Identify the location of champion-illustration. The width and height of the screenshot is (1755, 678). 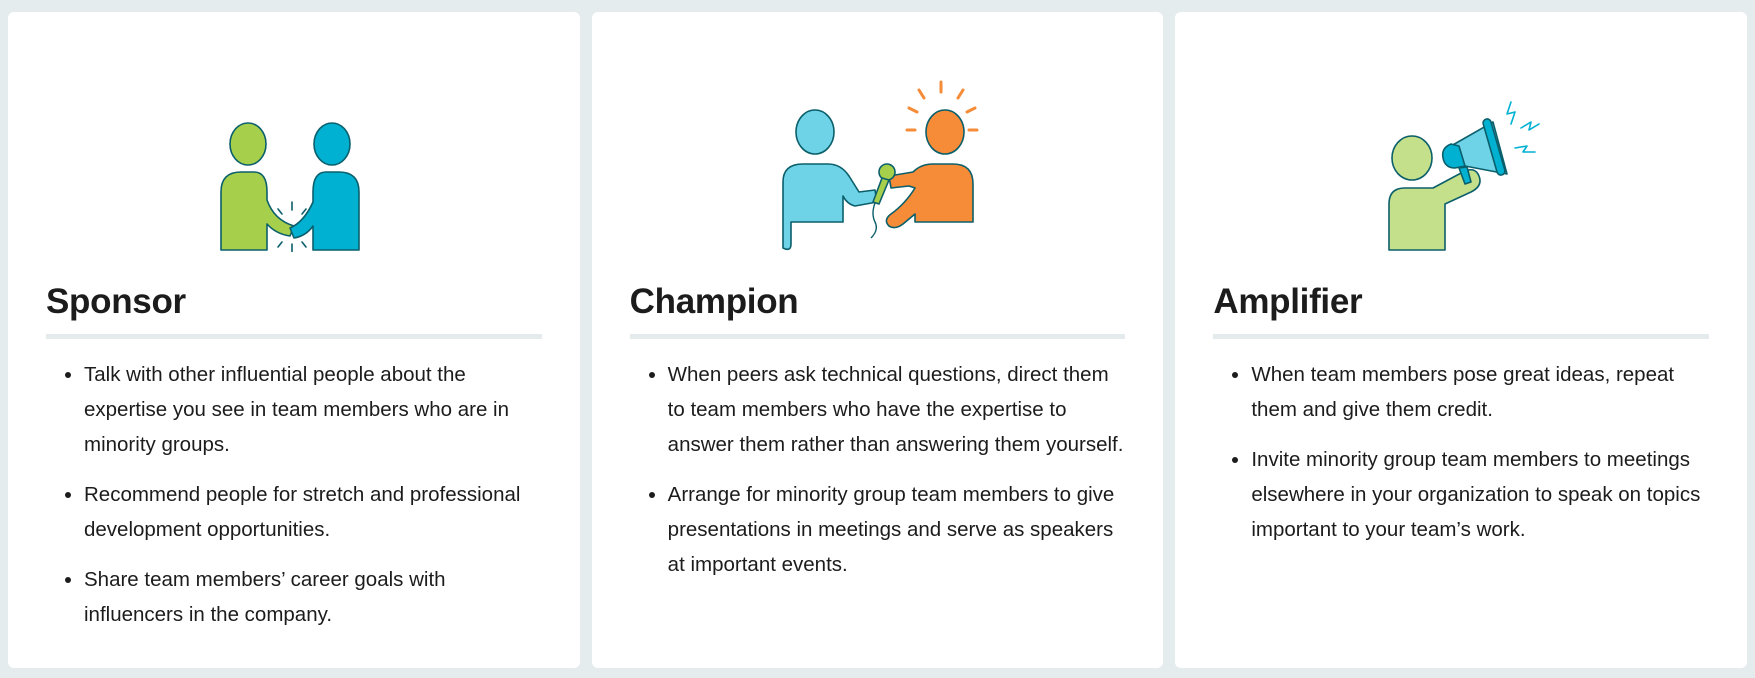
(878, 132).